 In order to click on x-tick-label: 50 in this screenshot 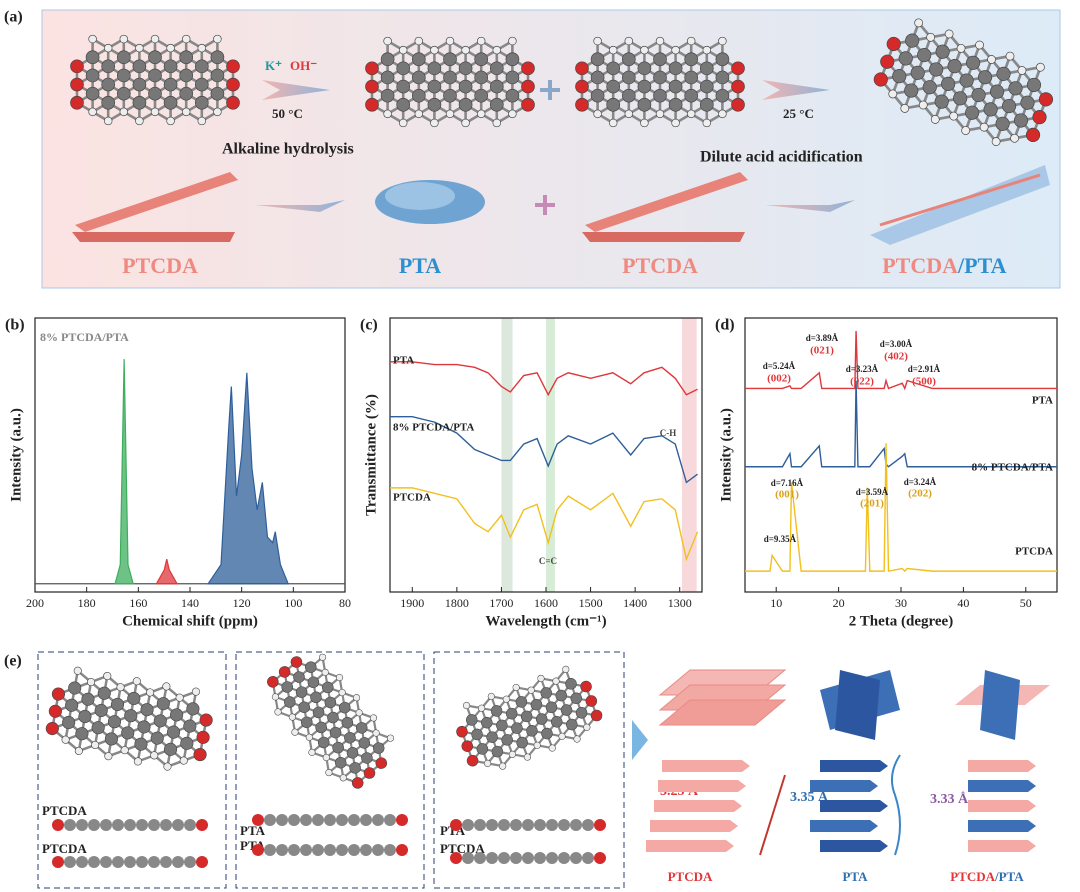, I will do `click(1026, 603)`.